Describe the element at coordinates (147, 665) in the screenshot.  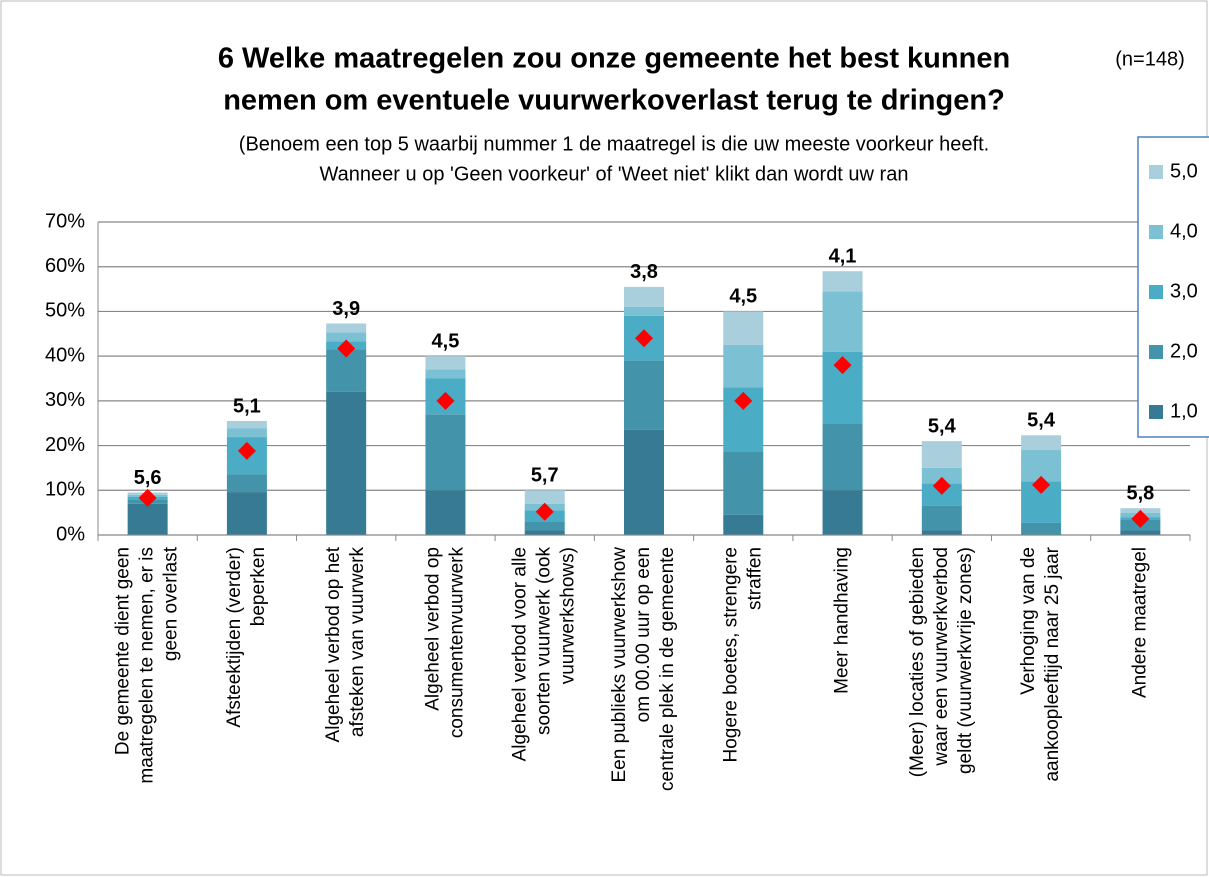
I see `x-tick-label: maatregelen te nemen, er is` at that location.